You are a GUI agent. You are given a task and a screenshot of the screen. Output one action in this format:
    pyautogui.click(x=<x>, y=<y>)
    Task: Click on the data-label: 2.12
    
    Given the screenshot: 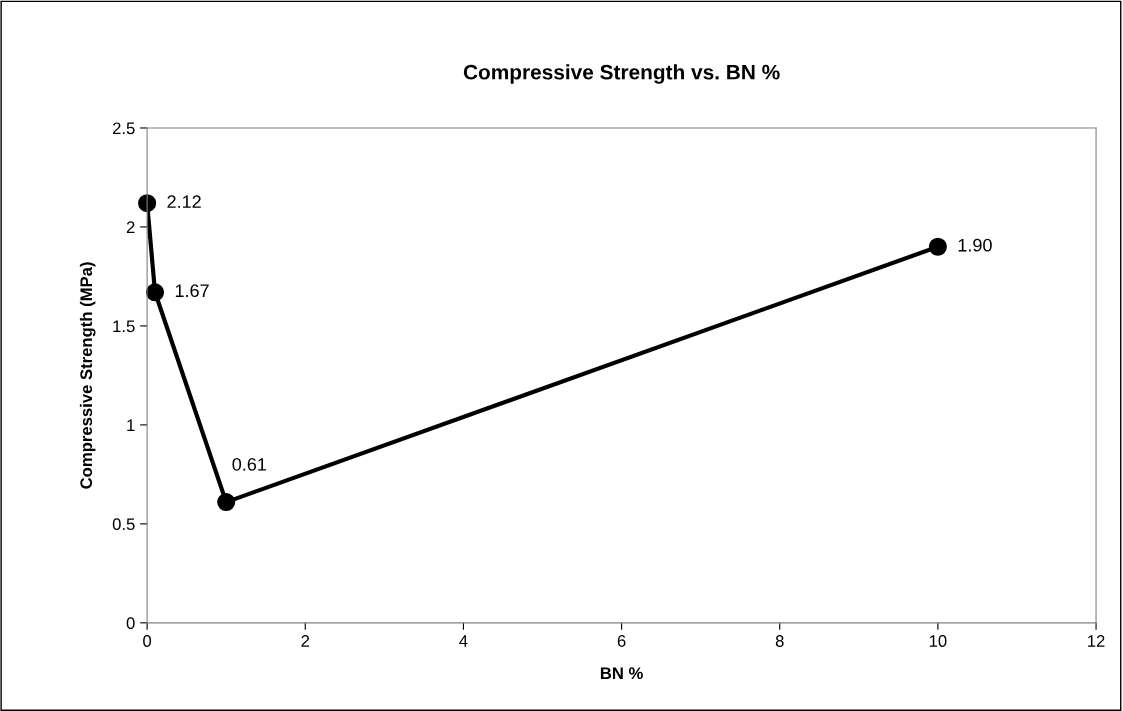 What is the action you would take?
    pyautogui.click(x=184, y=201)
    